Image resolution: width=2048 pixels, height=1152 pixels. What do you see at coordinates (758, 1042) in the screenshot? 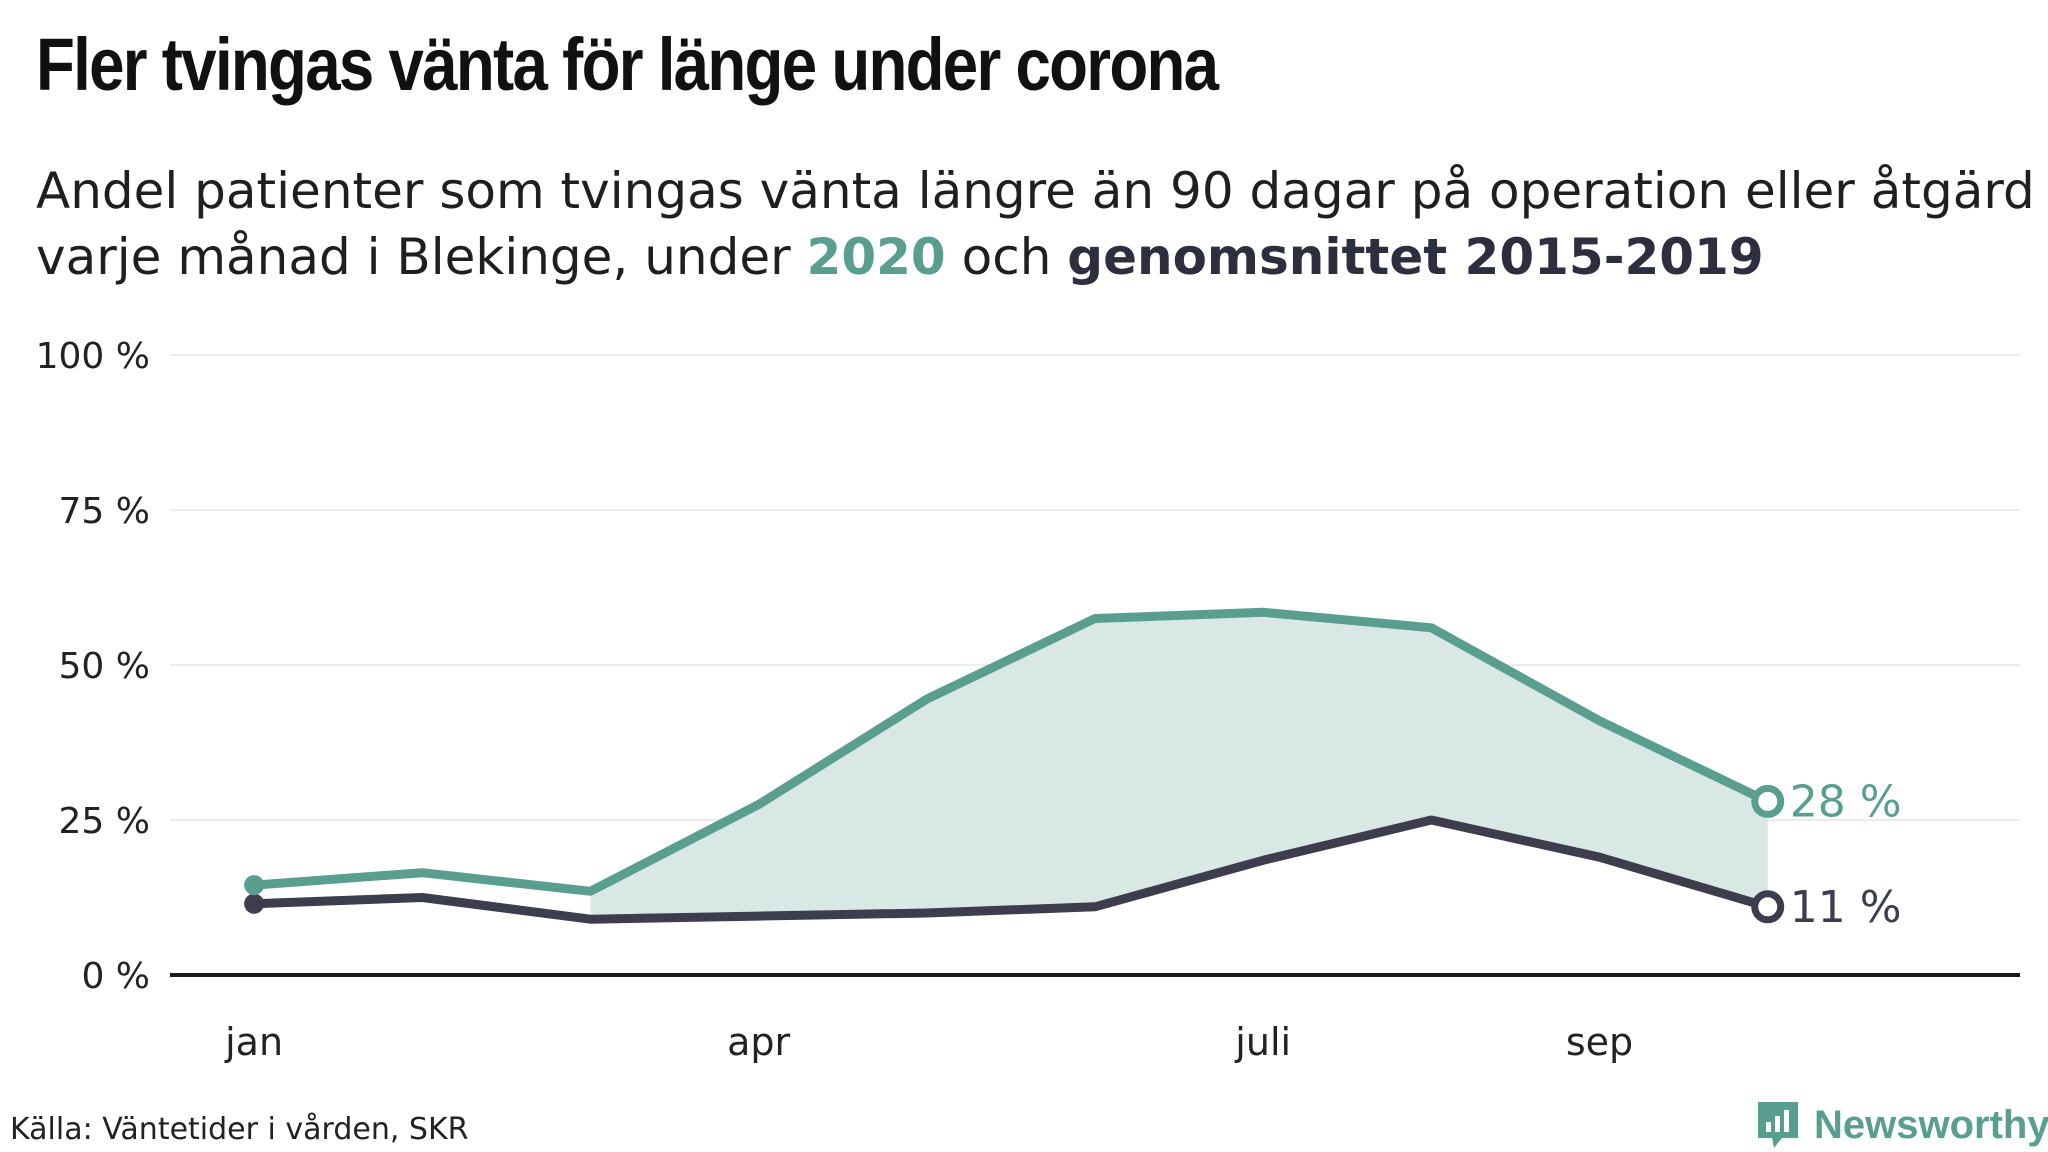
I see `x-tick-label: apr` at bounding box center [758, 1042].